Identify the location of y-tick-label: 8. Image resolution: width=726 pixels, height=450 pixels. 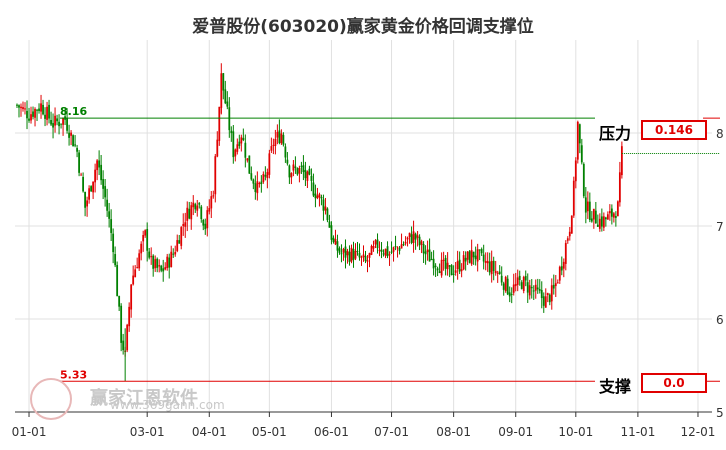
(720, 134).